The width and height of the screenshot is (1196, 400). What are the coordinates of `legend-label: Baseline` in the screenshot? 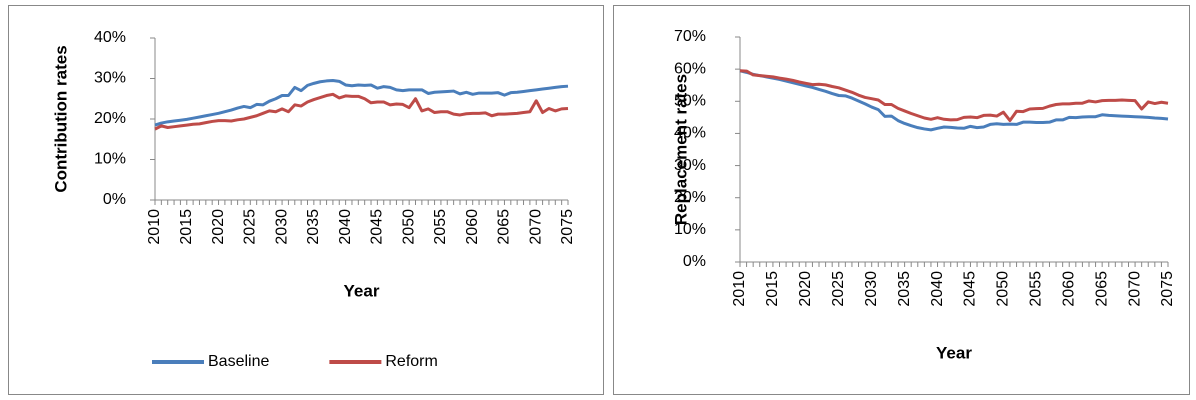 It's located at (238, 361).